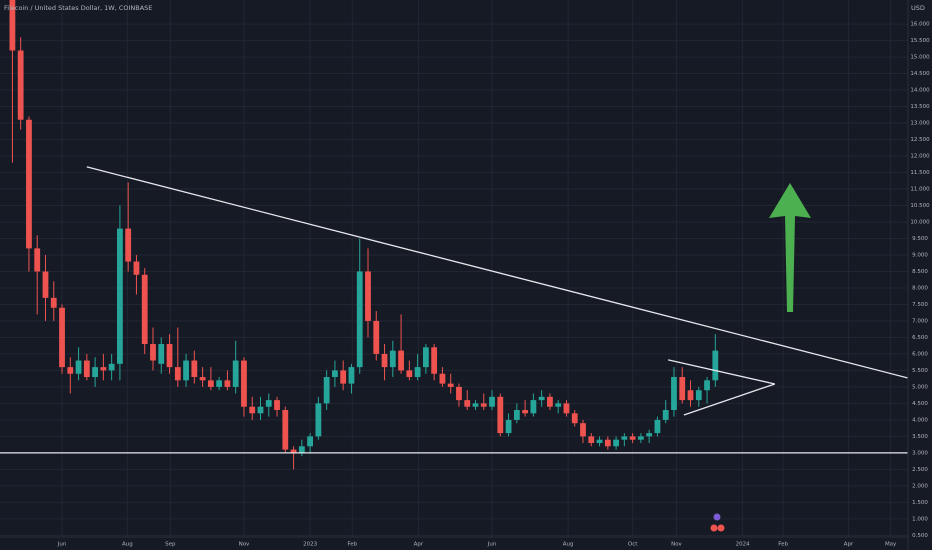 Image resolution: width=932 pixels, height=550 pixels. I want to click on y-tick-label: 13.500, so click(920, 107).